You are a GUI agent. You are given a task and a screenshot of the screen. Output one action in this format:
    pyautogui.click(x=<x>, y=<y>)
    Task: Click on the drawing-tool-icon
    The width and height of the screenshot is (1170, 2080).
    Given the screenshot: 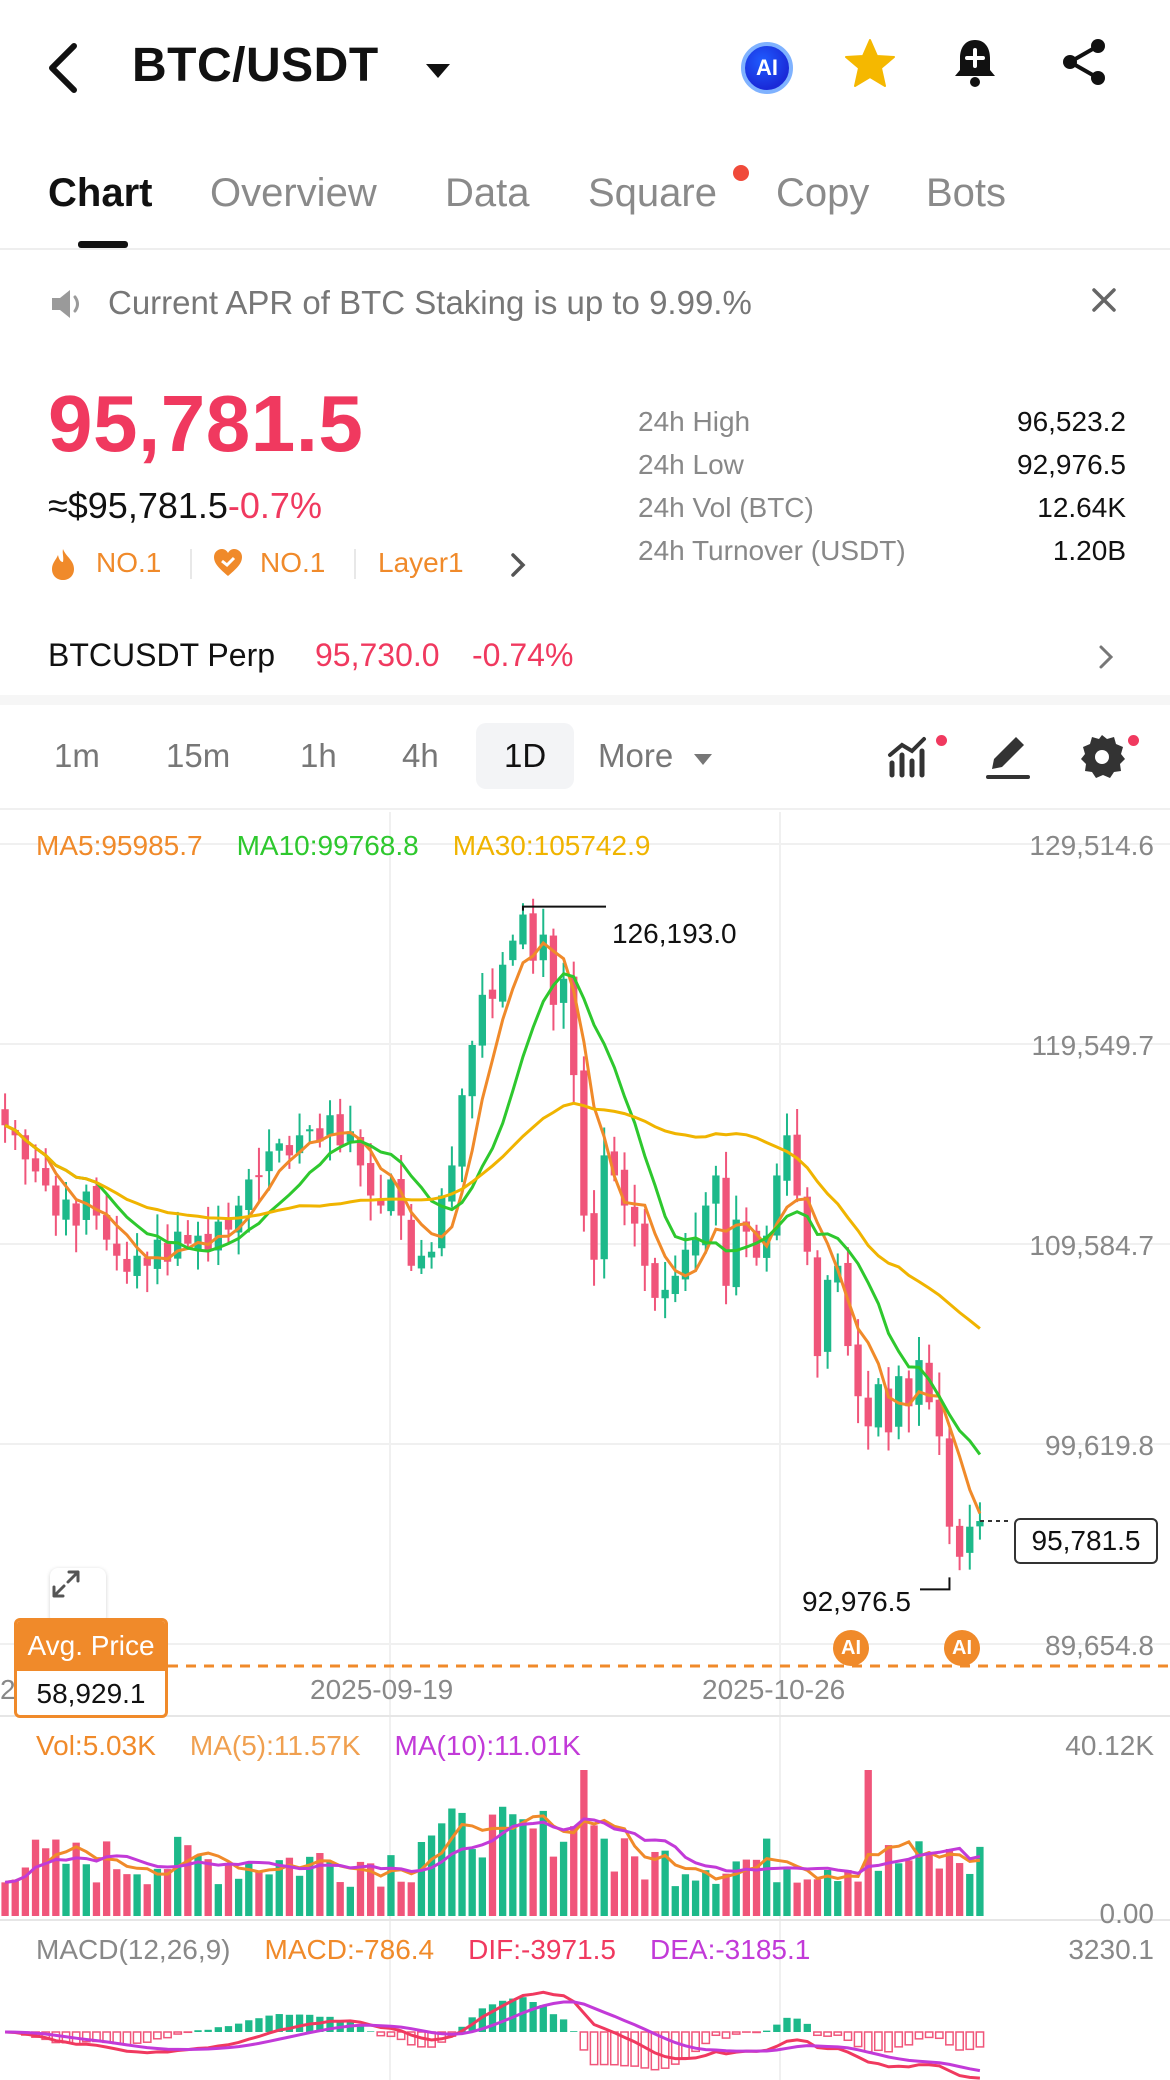 What is the action you would take?
    pyautogui.click(x=1008, y=757)
    